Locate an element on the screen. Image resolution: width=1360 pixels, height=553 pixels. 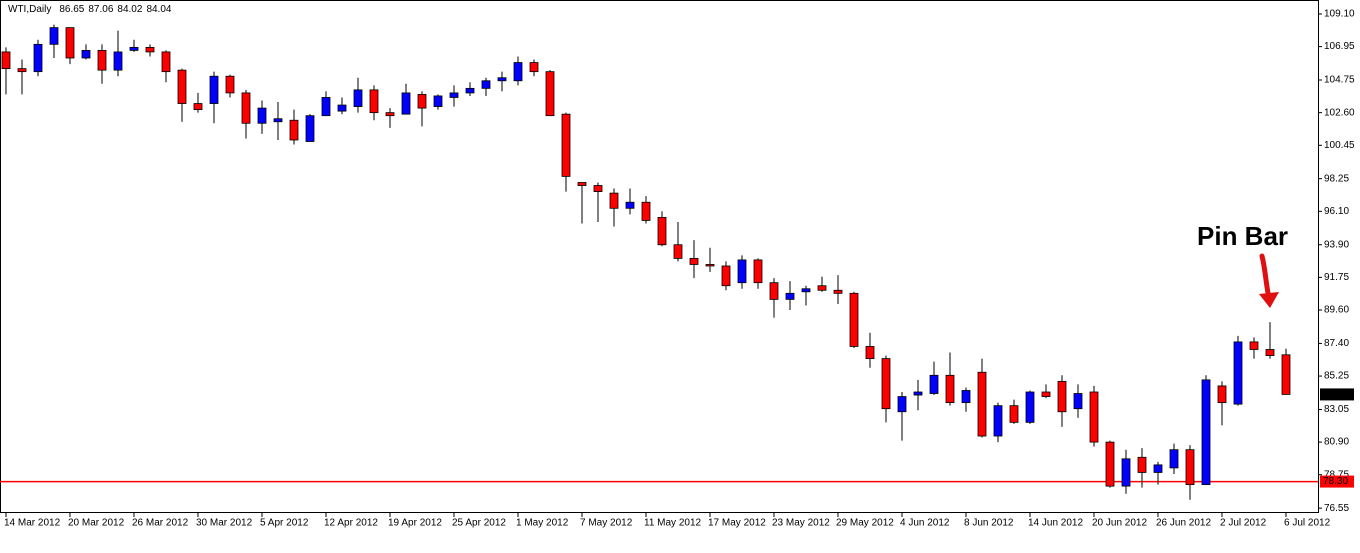
y-tick-label: 78.75 is located at coordinates (1336, 474).